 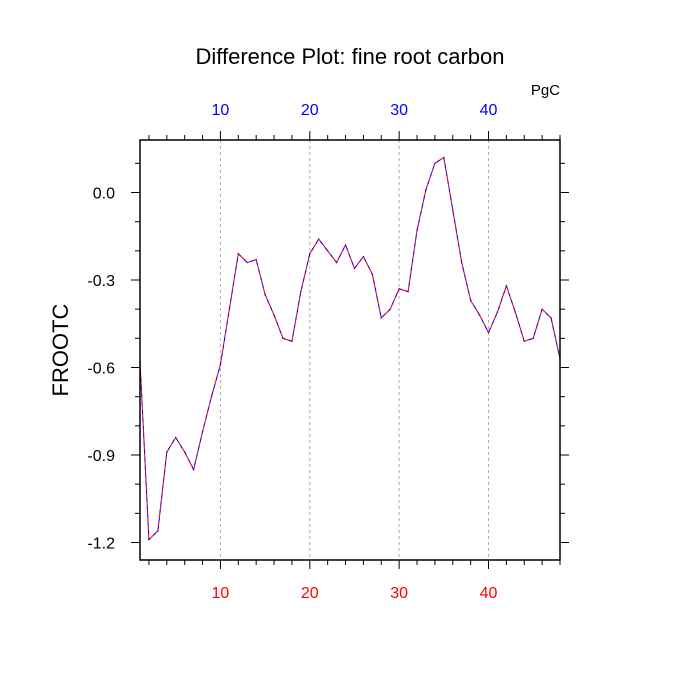 What do you see at coordinates (350, 56) in the screenshot?
I see `chart-title: Difference Plot: fine root carbon` at bounding box center [350, 56].